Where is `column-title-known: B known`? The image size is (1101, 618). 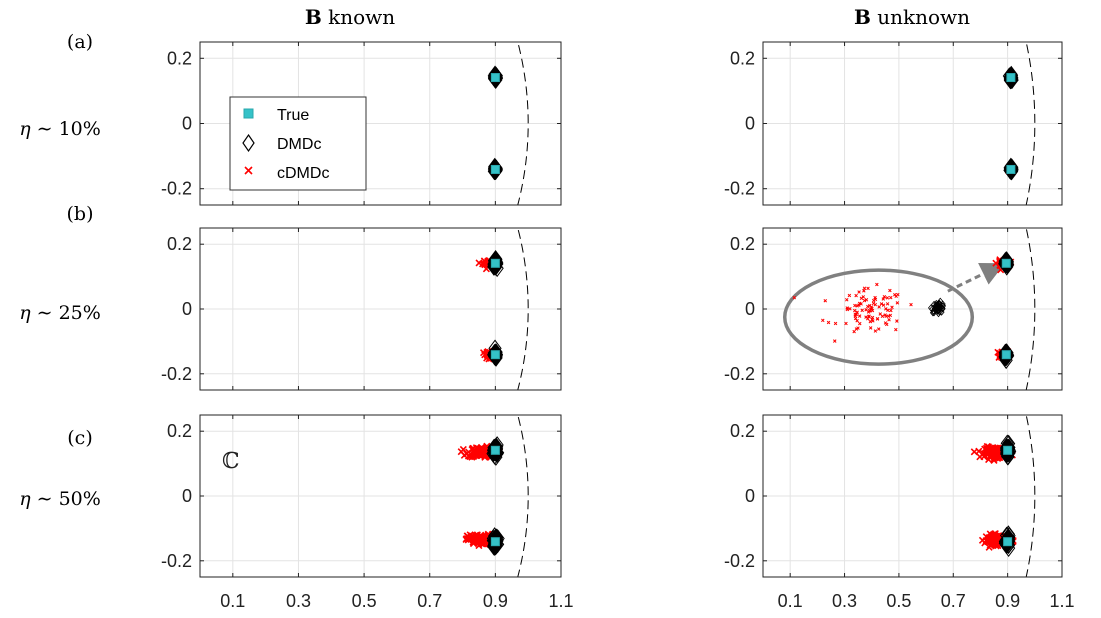
column-title-known: B known is located at coordinates (350, 17).